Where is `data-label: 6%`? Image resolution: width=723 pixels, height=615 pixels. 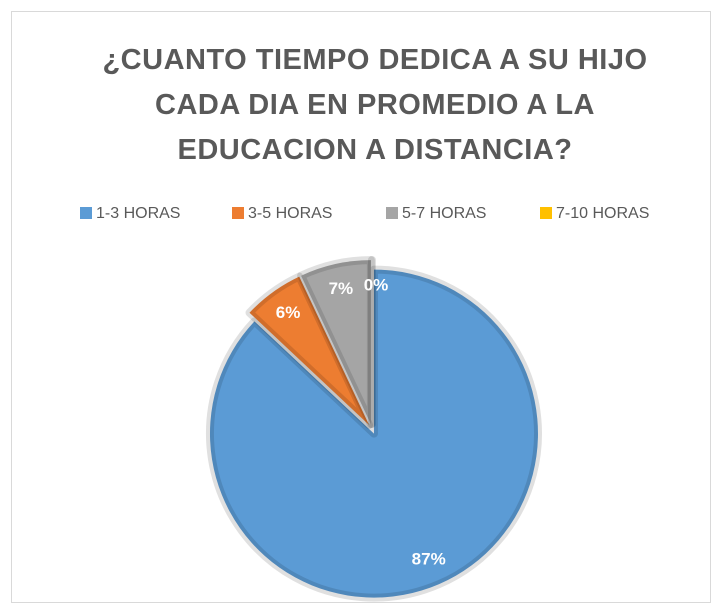 data-label: 6% is located at coordinates (288, 312).